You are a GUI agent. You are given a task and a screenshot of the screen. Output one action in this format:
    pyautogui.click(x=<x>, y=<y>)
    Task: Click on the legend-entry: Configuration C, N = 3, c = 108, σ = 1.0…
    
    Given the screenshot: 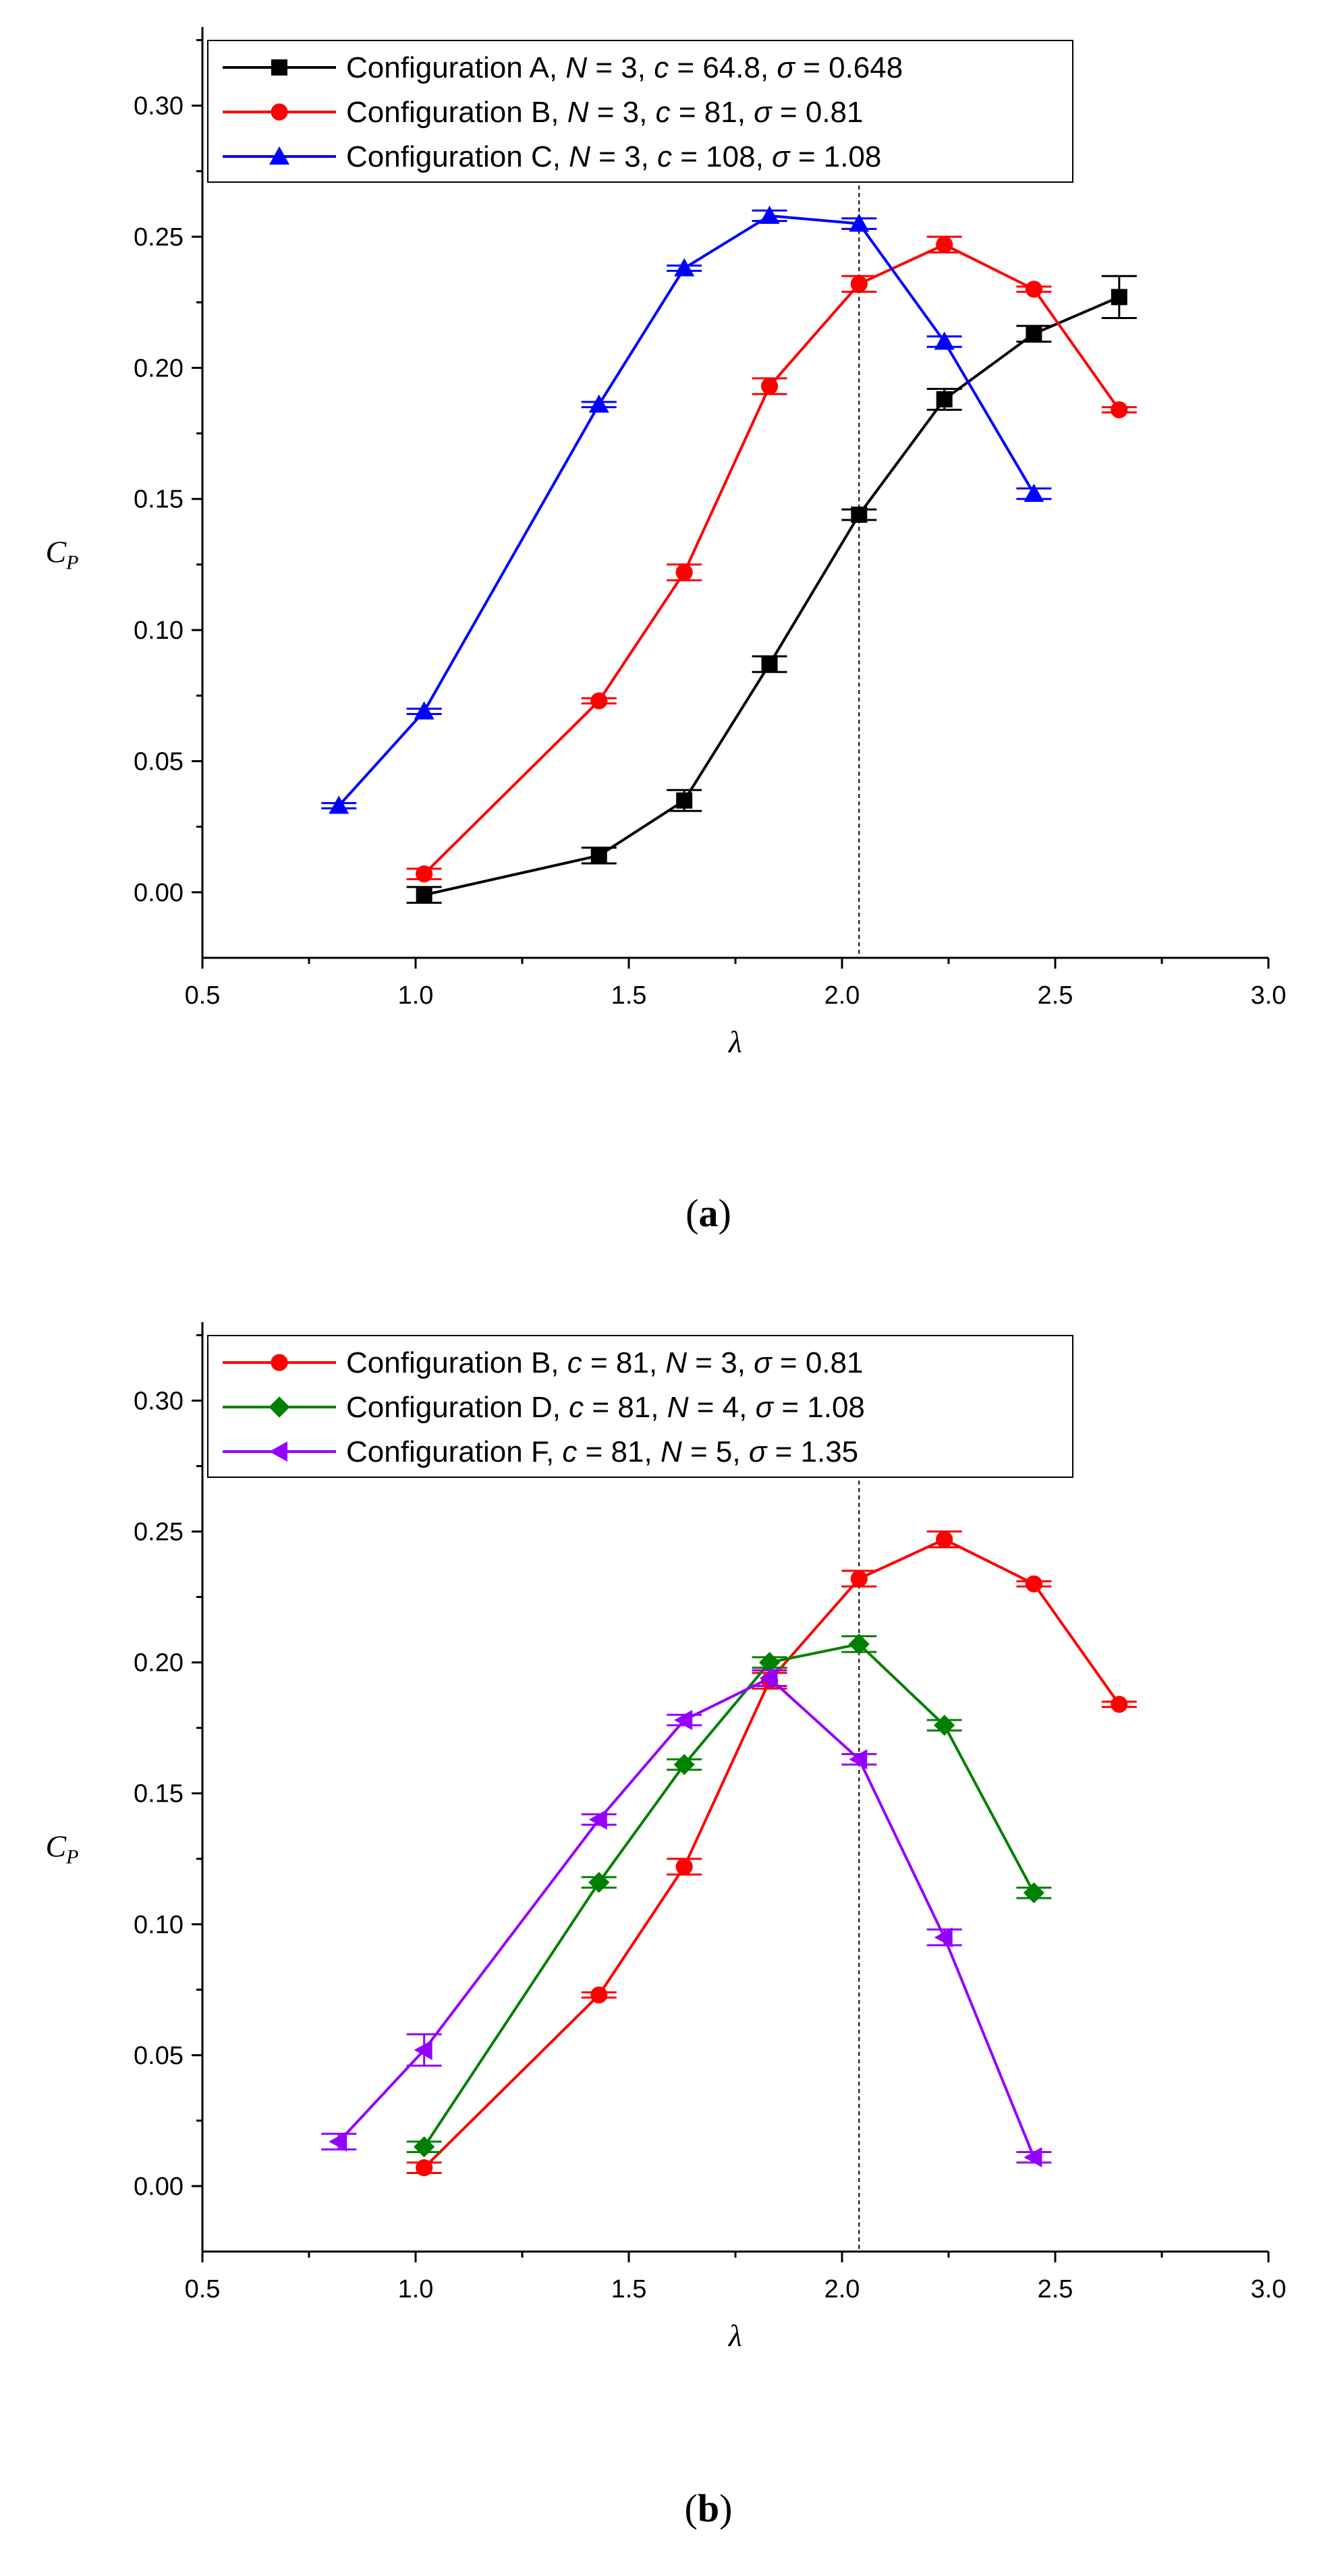 What is the action you would take?
    pyautogui.click(x=613, y=156)
    